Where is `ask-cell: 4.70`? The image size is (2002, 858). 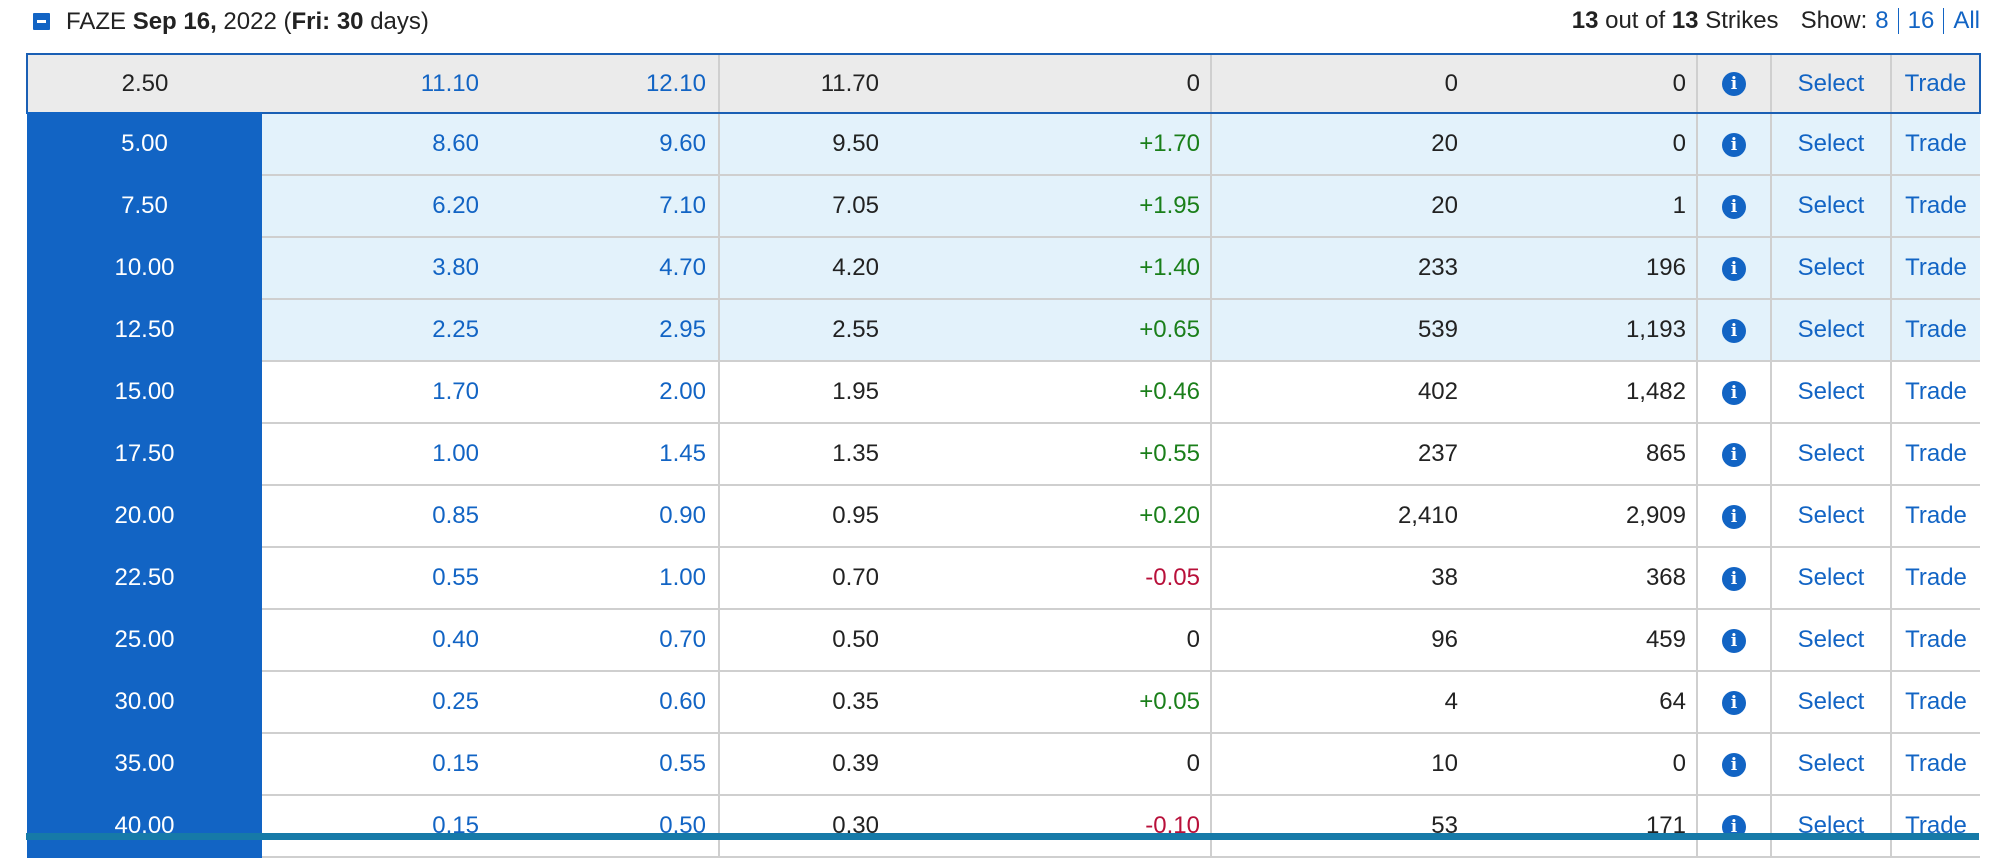
ask-cell: 4.70 is located at coordinates (605, 268).